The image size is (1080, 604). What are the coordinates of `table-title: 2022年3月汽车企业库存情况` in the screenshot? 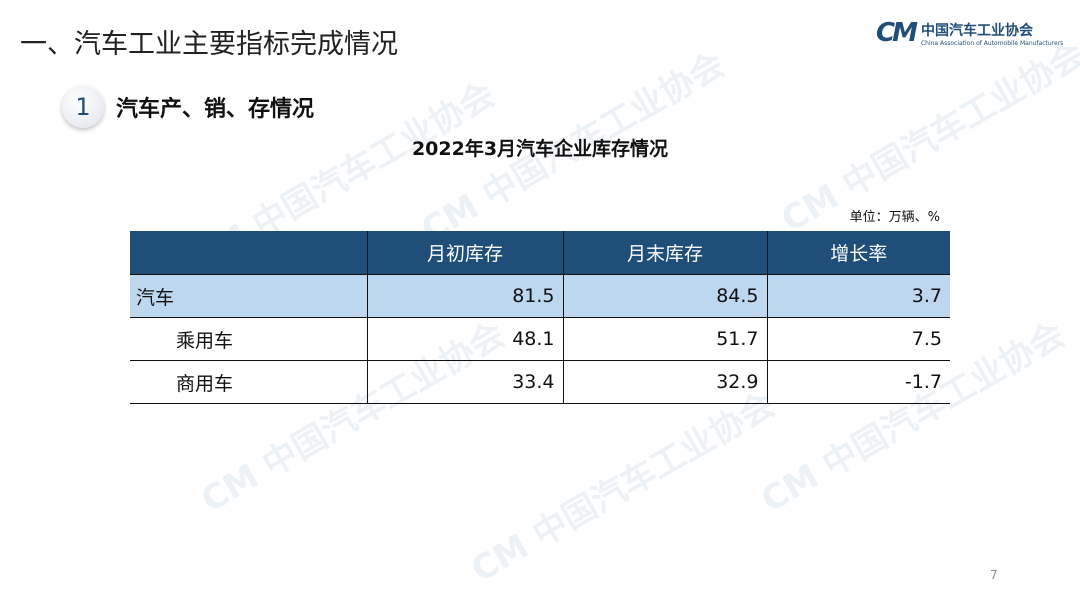 It's located at (540, 149).